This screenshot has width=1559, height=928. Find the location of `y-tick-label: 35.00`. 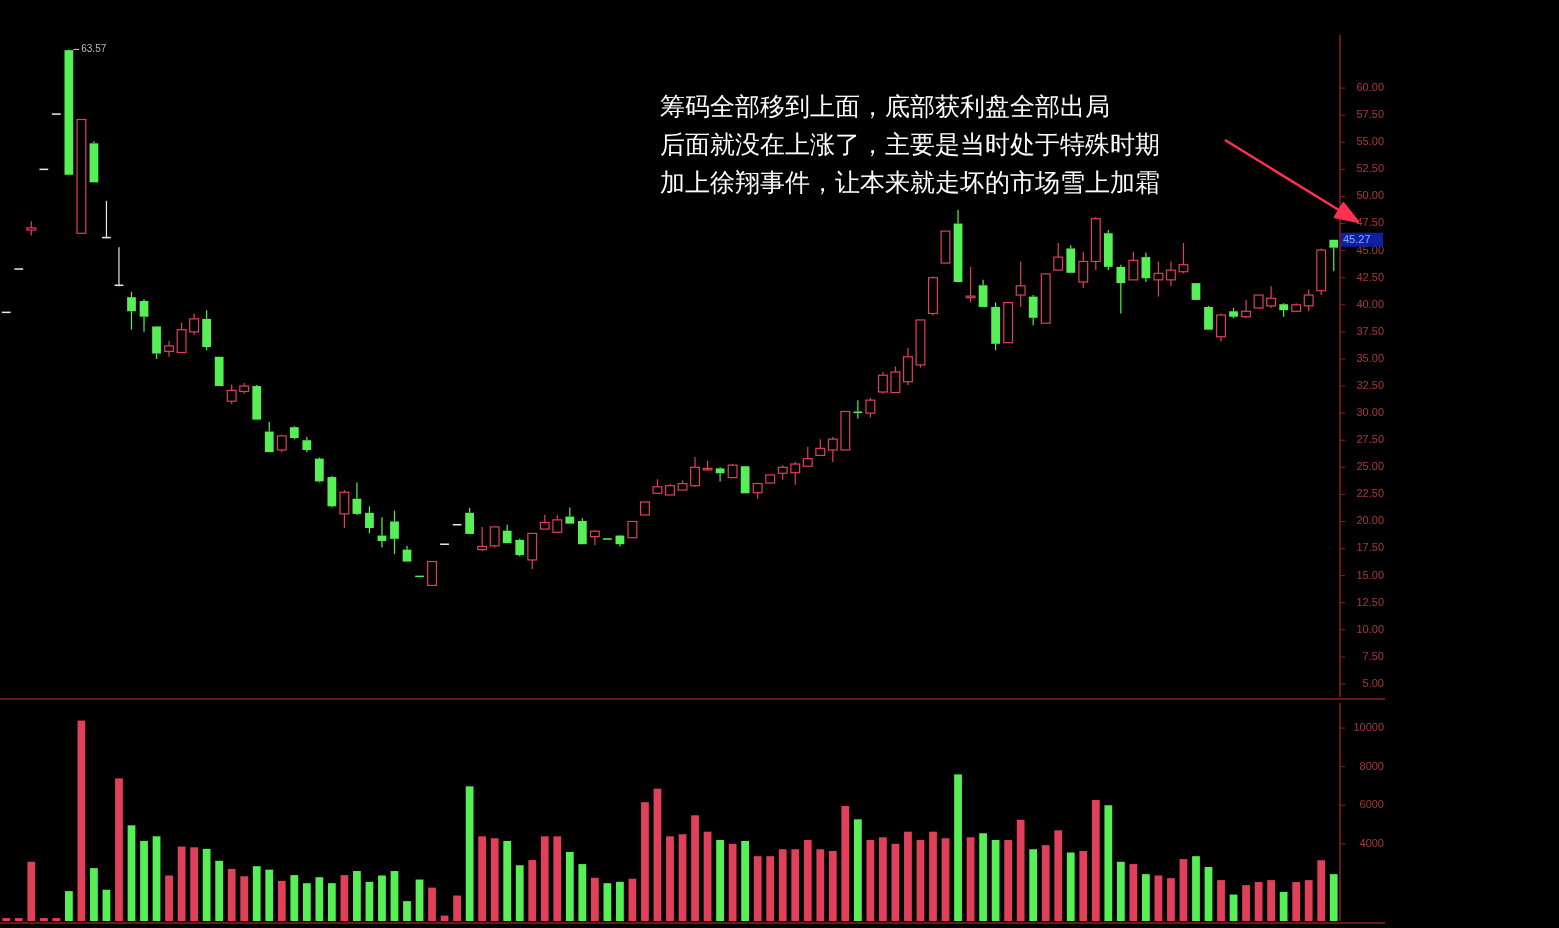

y-tick-label: 35.00 is located at coordinates (1370, 357).